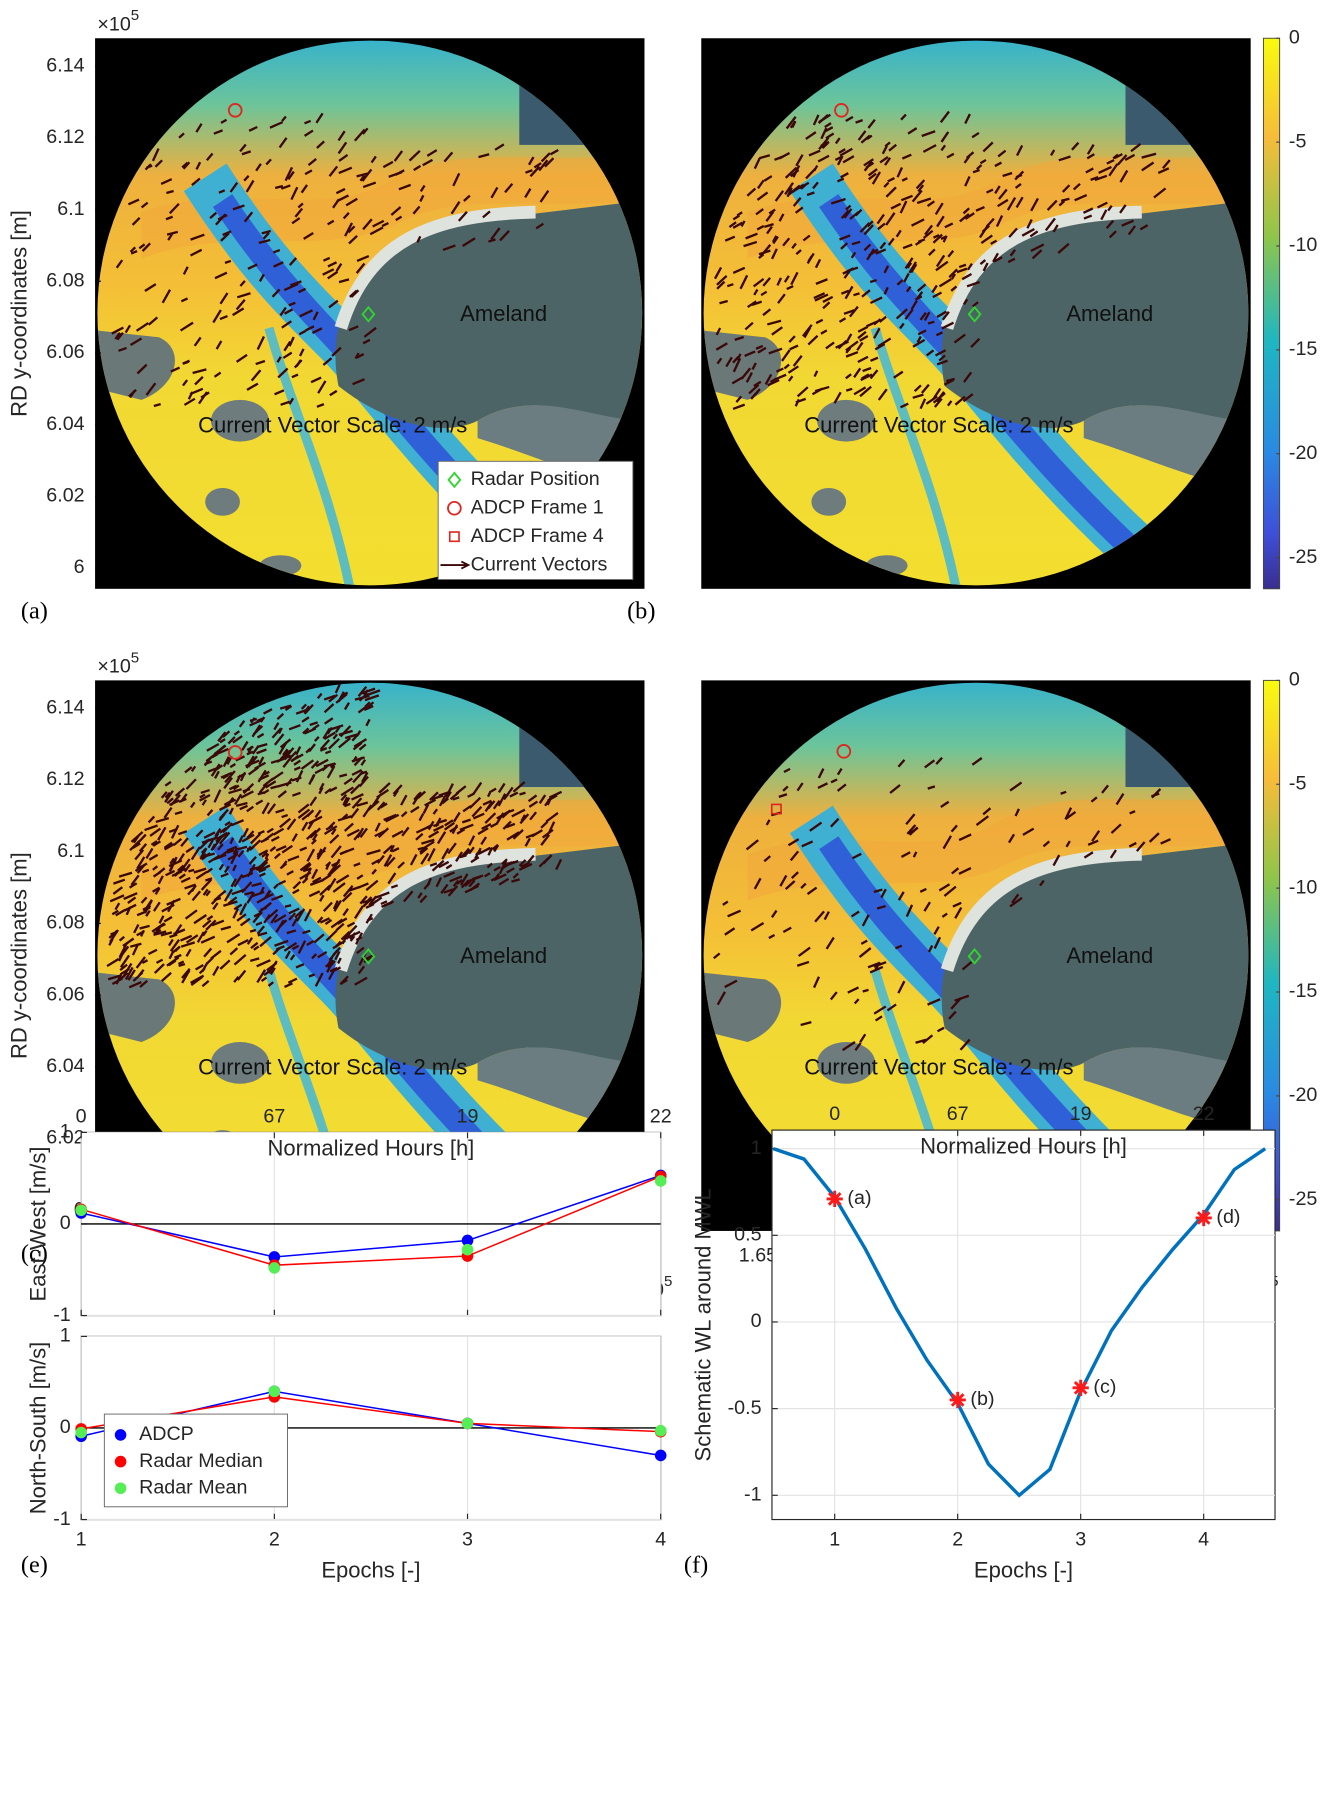  Describe the element at coordinates (70, 209) in the screenshot. I see `y-tick-label: 6.1` at that location.